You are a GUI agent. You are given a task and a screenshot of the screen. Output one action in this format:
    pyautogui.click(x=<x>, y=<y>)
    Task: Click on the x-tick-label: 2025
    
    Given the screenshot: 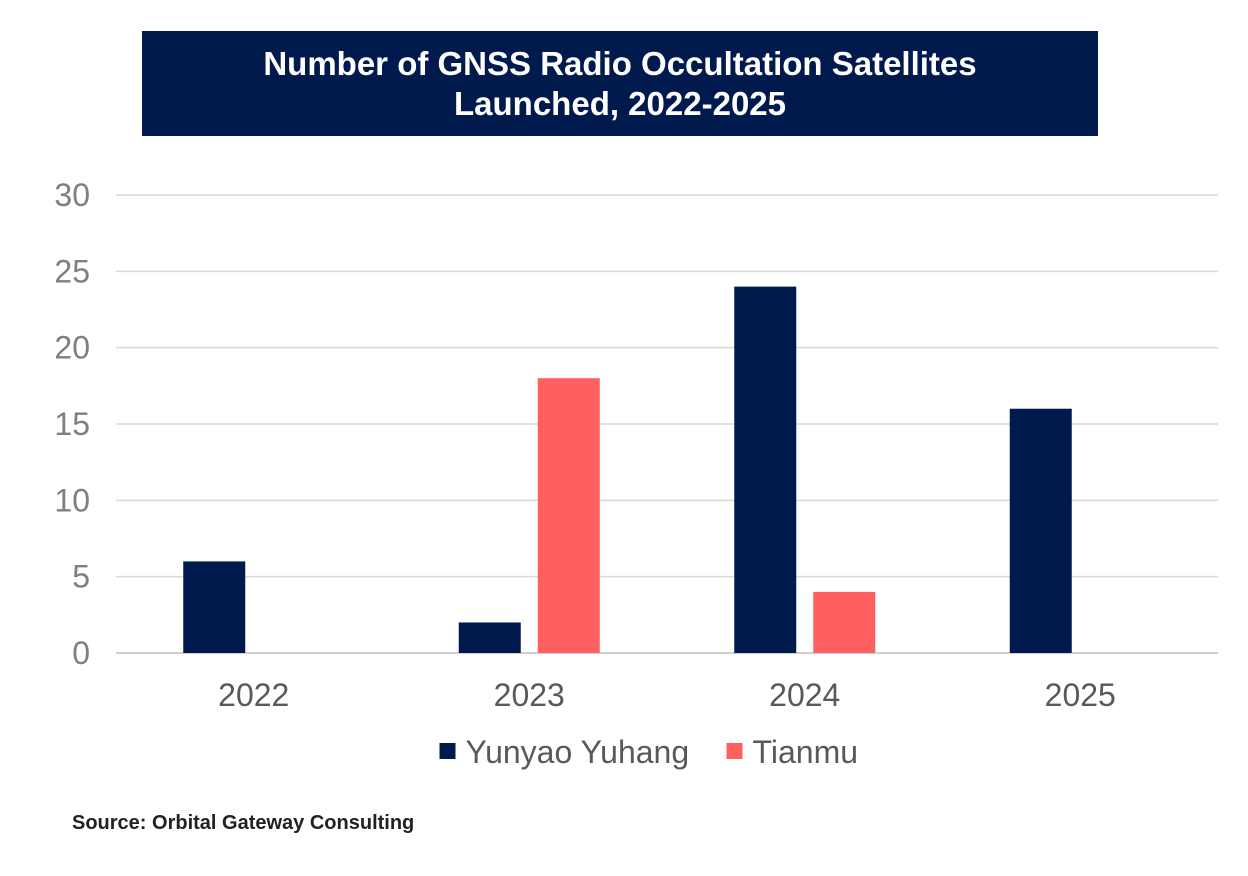 What is the action you would take?
    pyautogui.click(x=1080, y=695)
    